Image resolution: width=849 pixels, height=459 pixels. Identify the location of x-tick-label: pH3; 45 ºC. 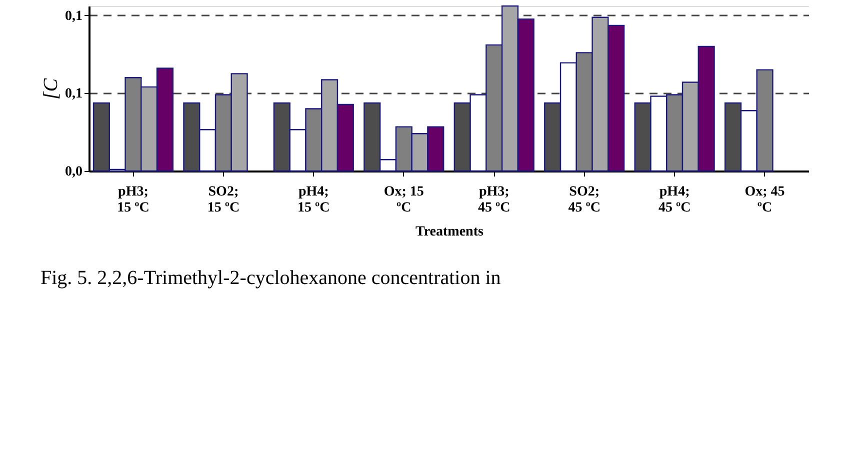
(494, 200).